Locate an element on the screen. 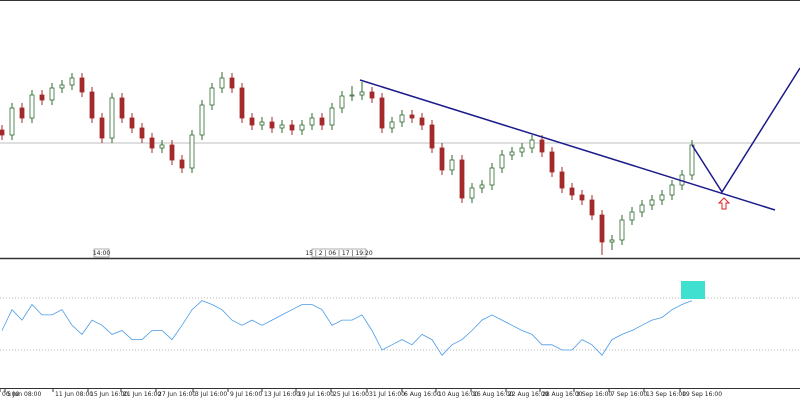  x-tick-label: 22 Aug 16:00 is located at coordinates (528, 394).